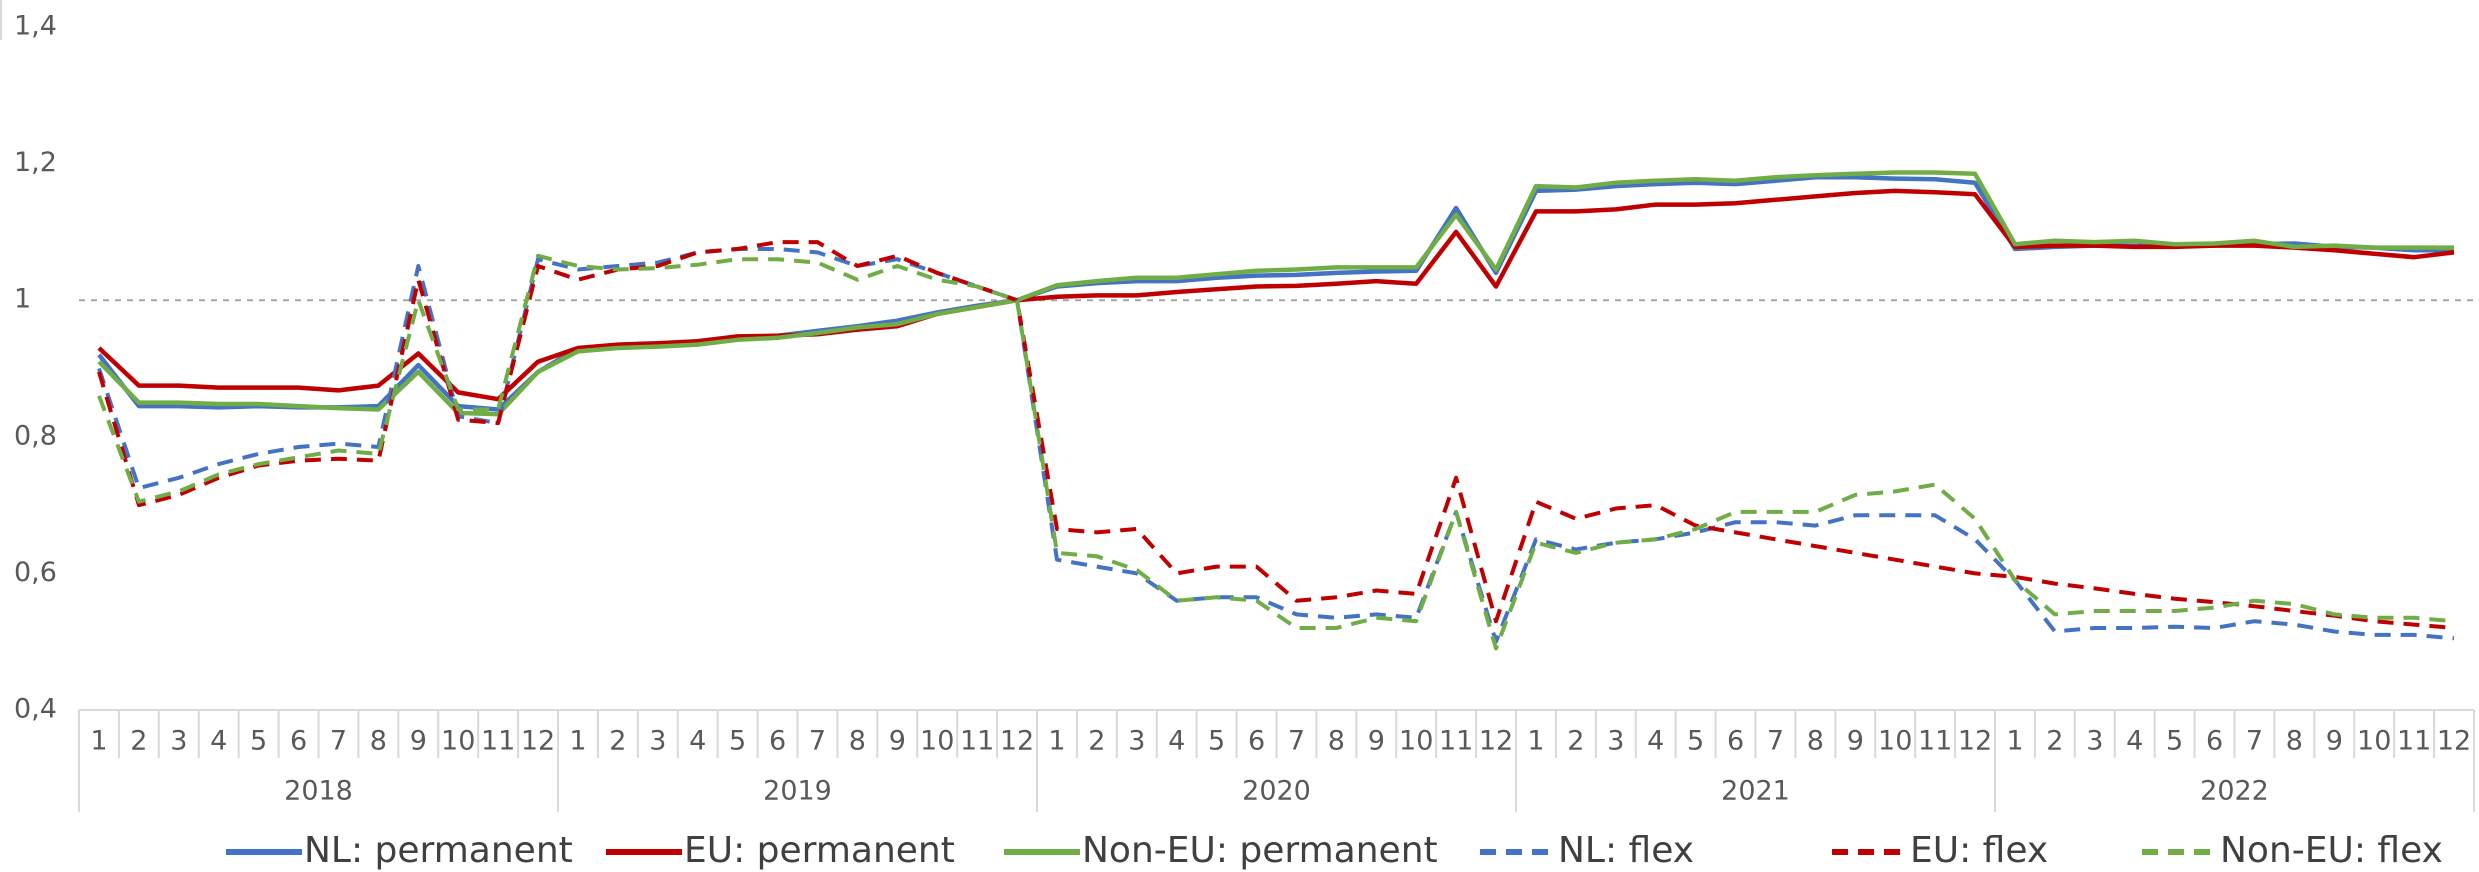 The height and width of the screenshot is (872, 2479). What do you see at coordinates (35, 435) in the screenshot?
I see `y-tick-label: 0,8` at bounding box center [35, 435].